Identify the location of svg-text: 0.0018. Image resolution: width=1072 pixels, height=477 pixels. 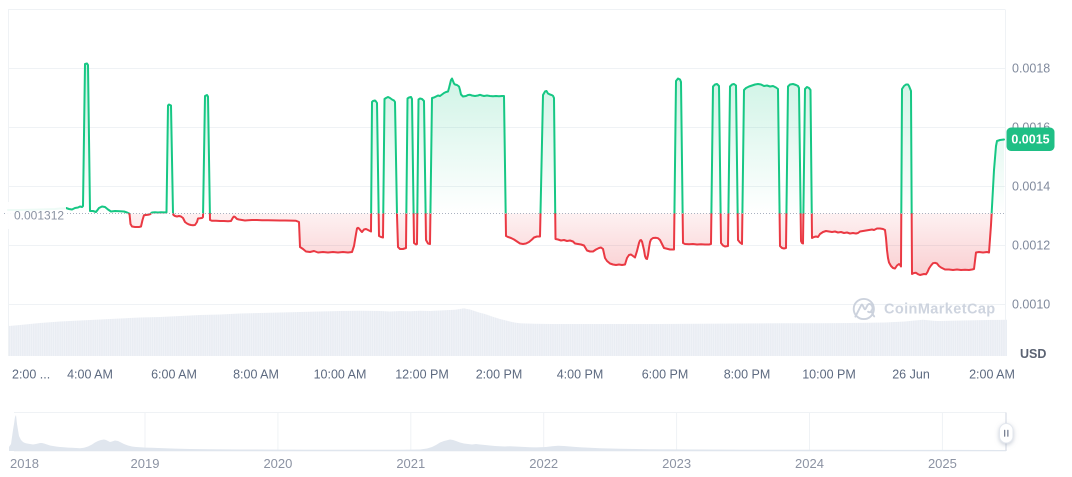
(1031, 69).